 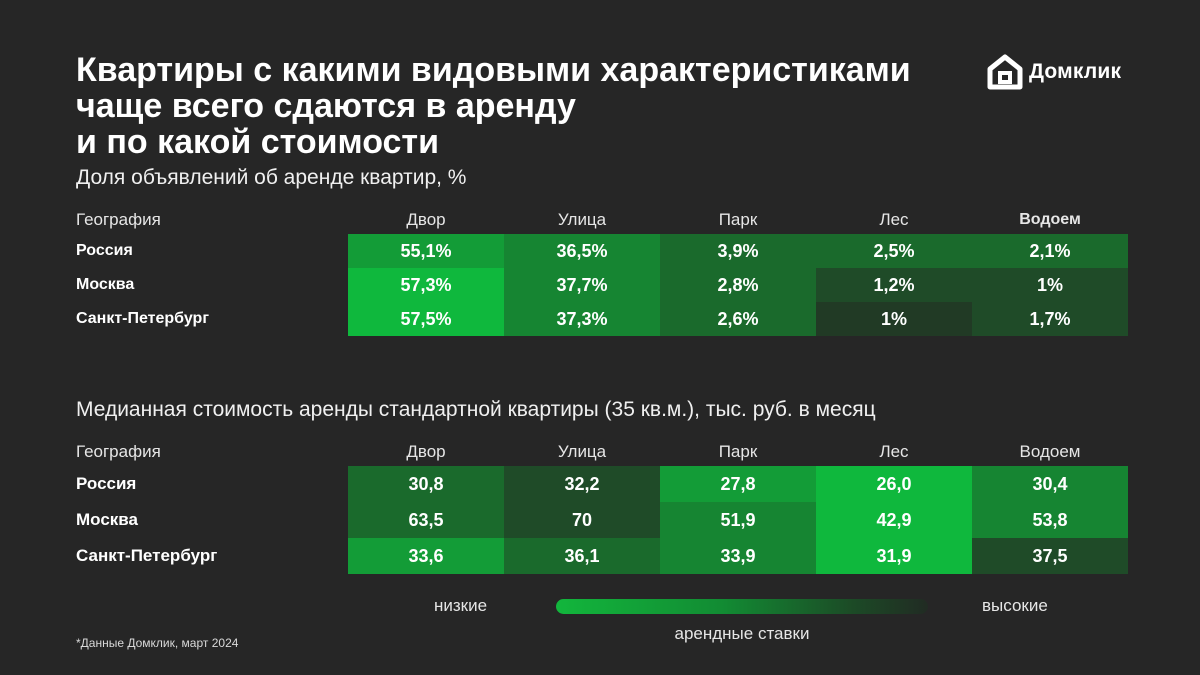 I want to click on data-cell: 37,3%, so click(x=582, y=319).